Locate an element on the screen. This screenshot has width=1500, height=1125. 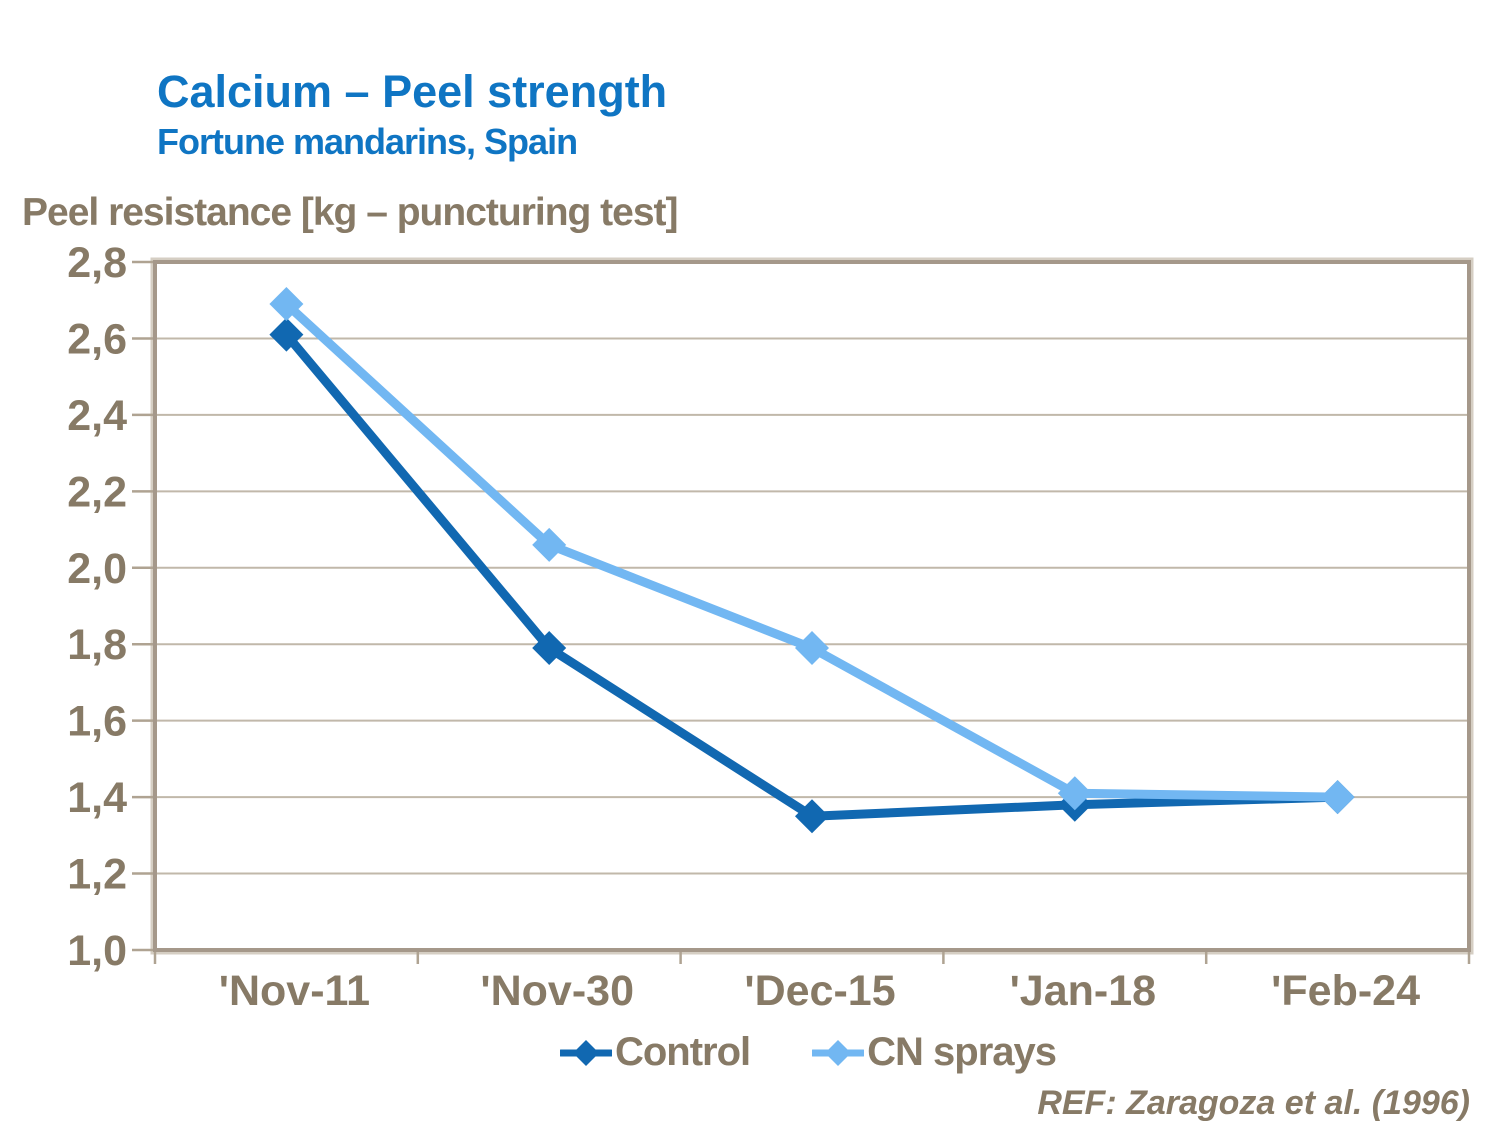
y-tick-label: 1,2 is located at coordinates (97, 875).